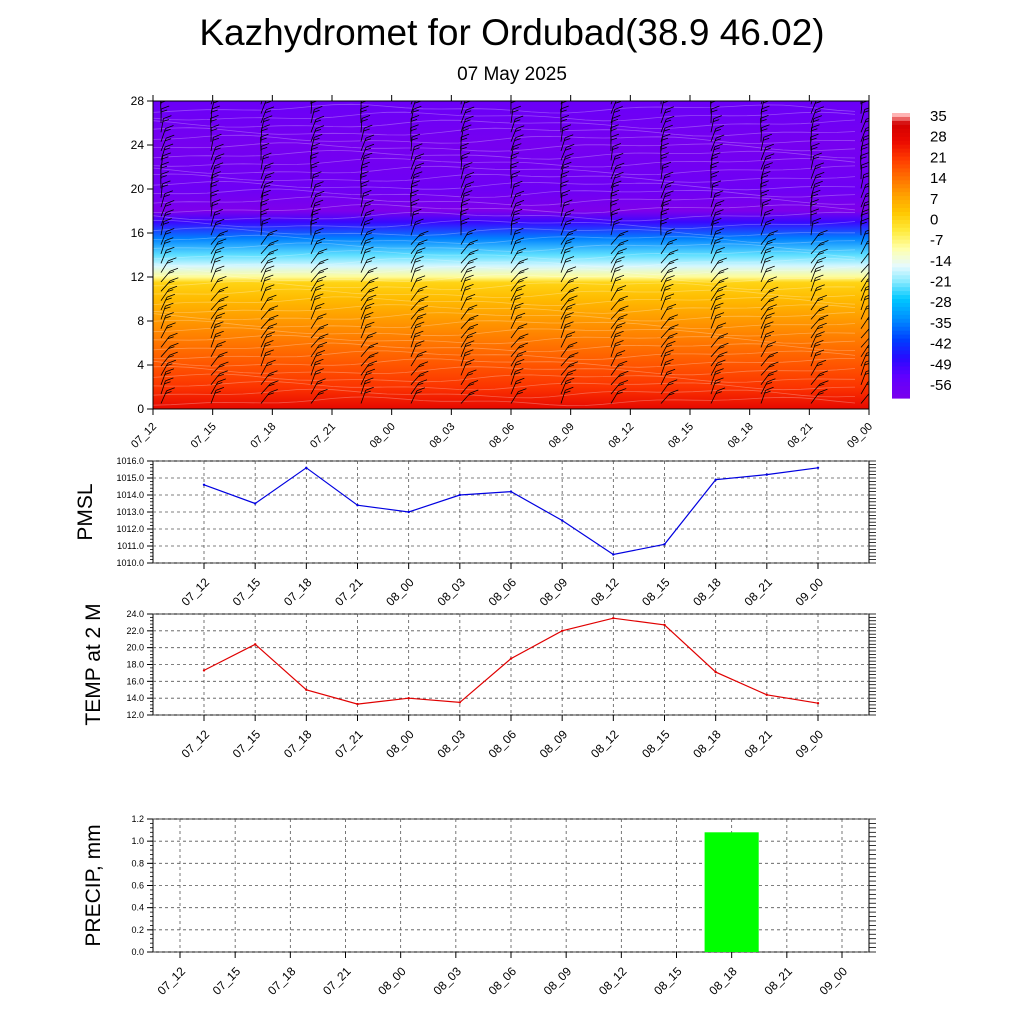  Describe the element at coordinates (130, 529) in the screenshot. I see `y-tick-label: 1012.0` at that location.